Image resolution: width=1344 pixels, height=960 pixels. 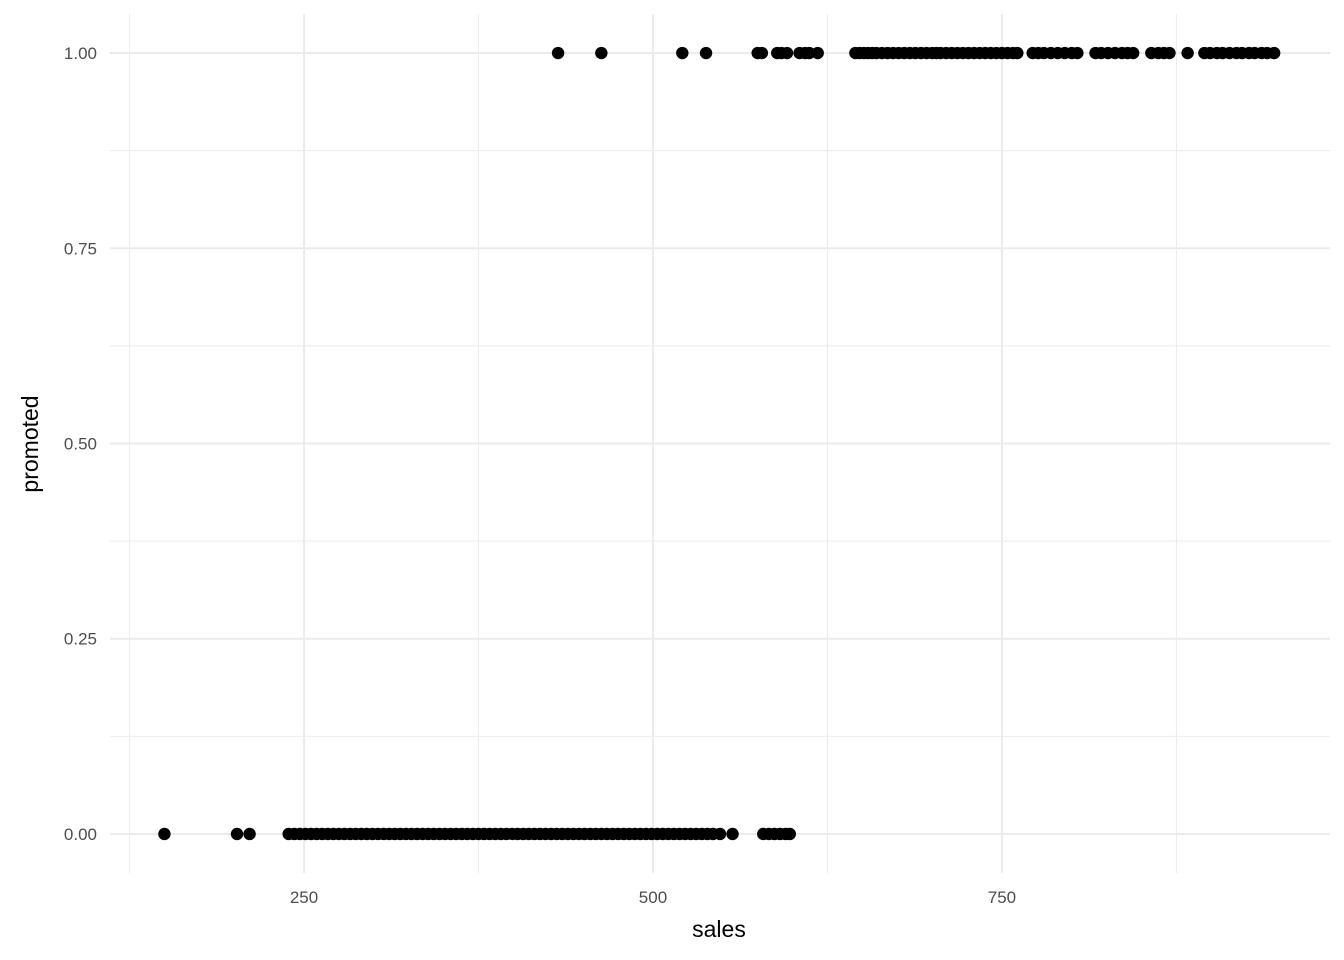 I want to click on x-axis-title: sales, so click(x=719, y=929).